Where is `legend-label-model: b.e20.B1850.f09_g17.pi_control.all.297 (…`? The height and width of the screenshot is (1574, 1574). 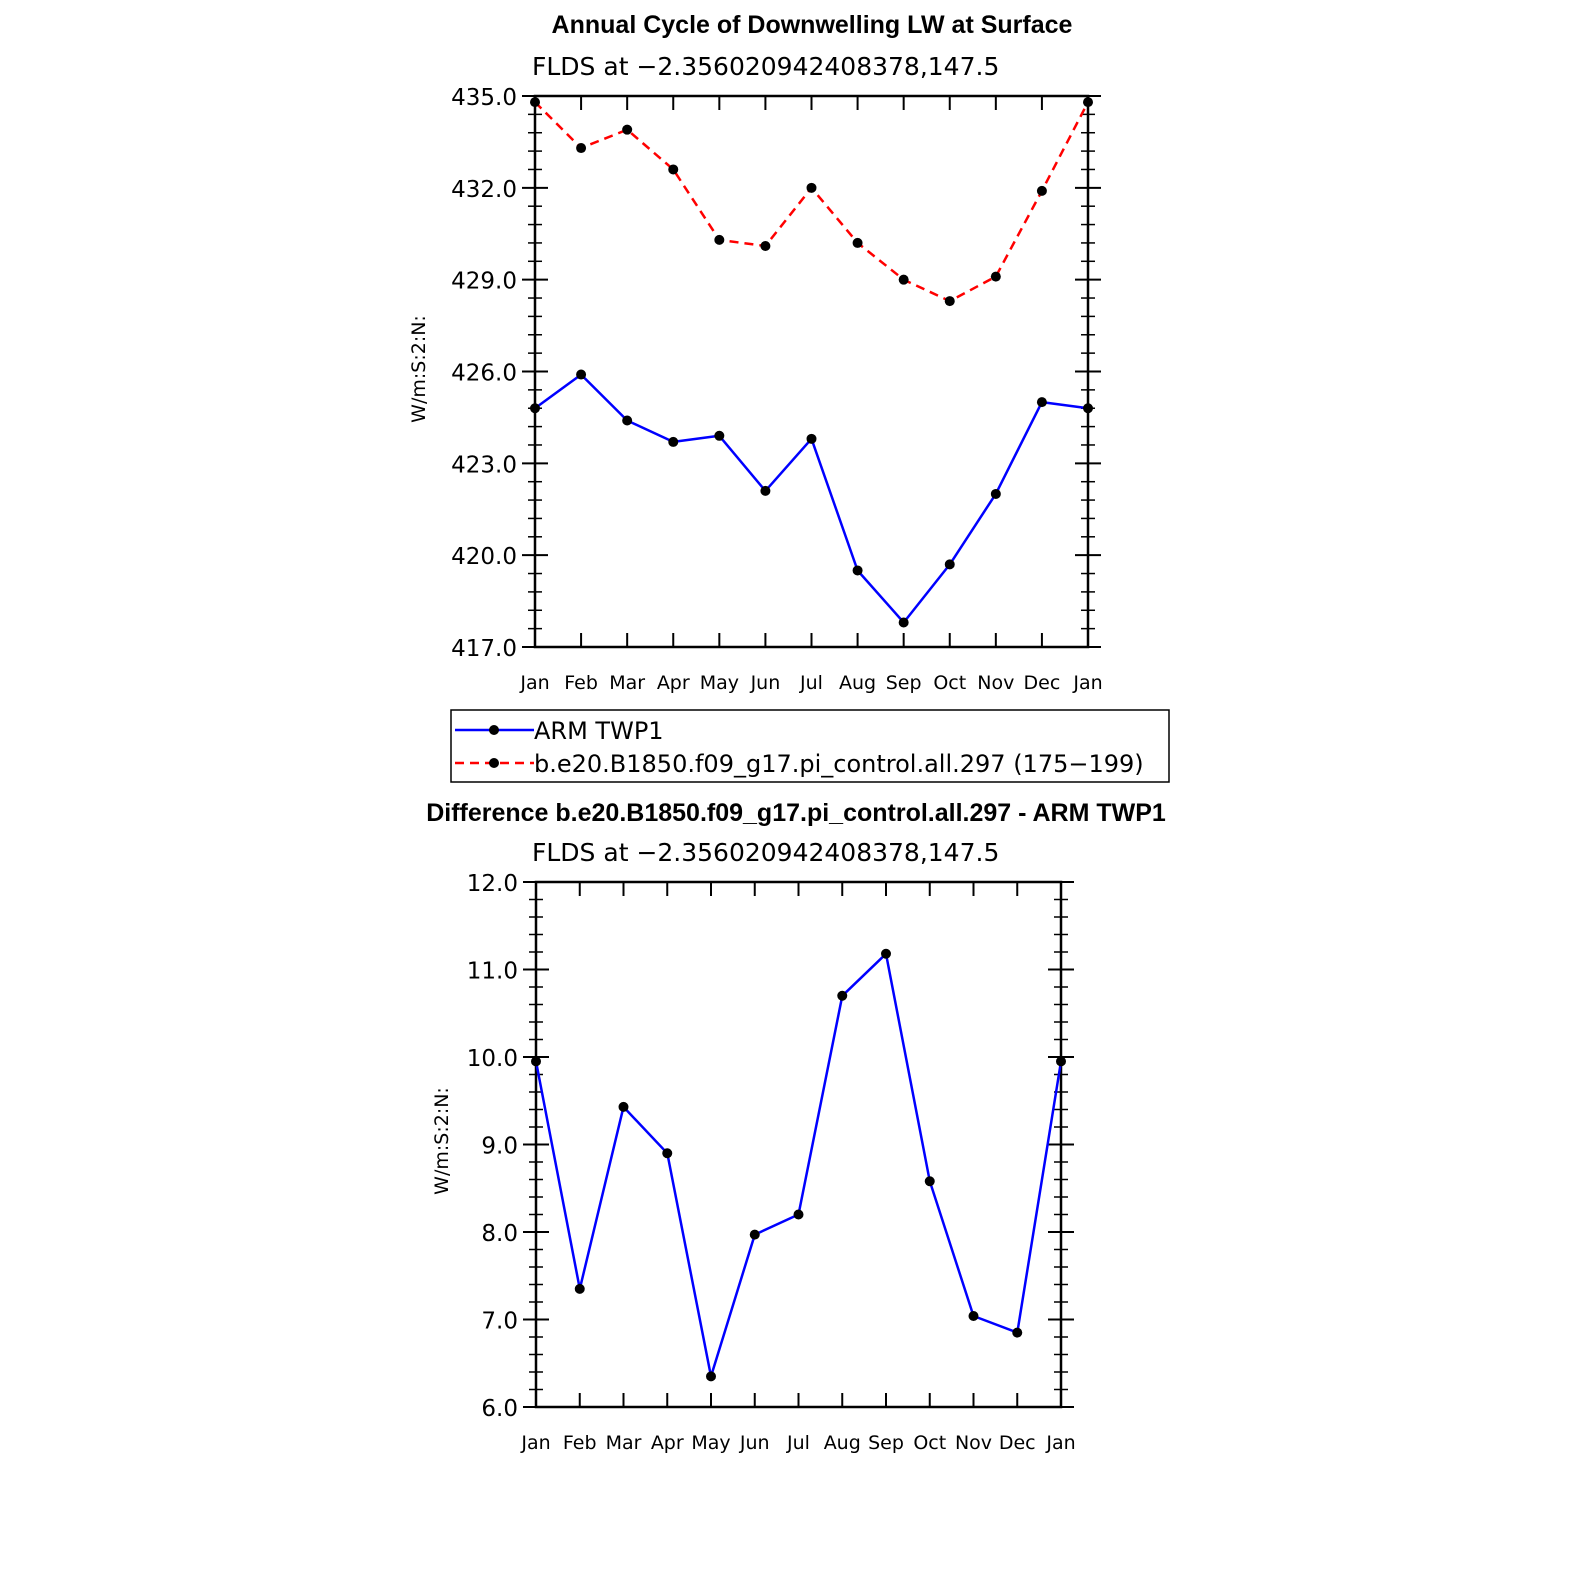 legend-label-model: b.e20.B1850.f09_g17.pi_control.all.297 (… is located at coordinates (839, 764).